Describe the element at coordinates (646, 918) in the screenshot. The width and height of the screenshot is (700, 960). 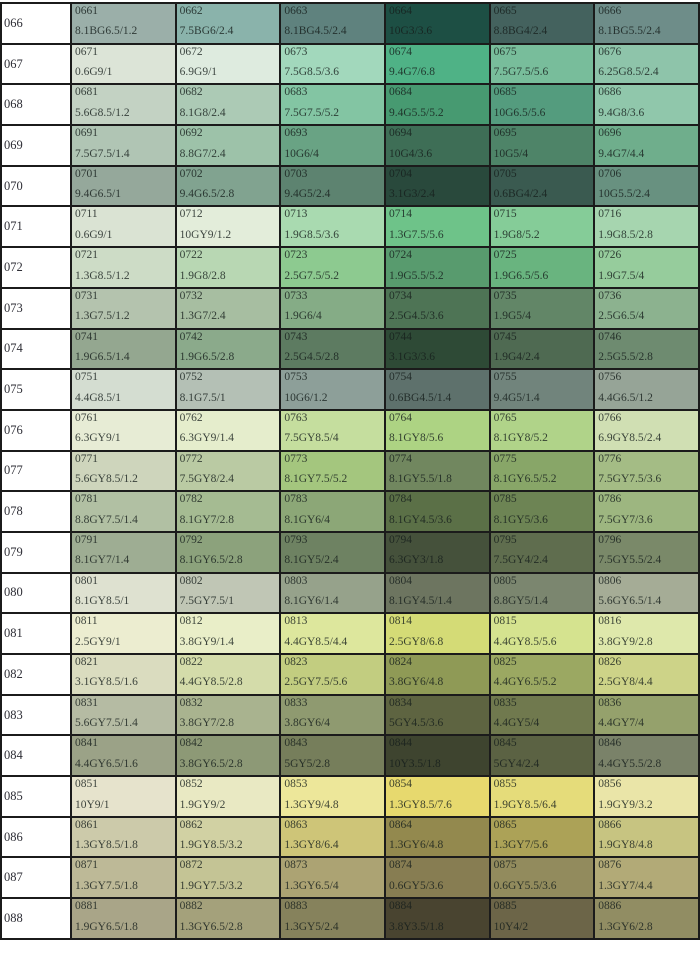
I see `color-cell: 0886 1.3GY6/2.8` at that location.